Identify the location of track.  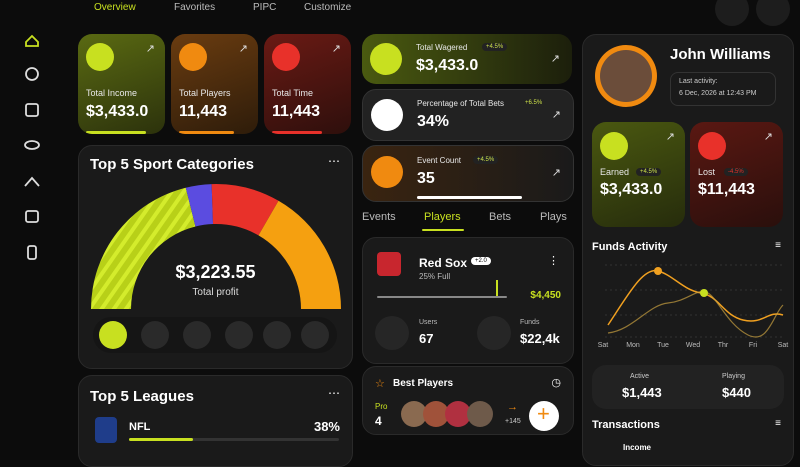
(442, 297).